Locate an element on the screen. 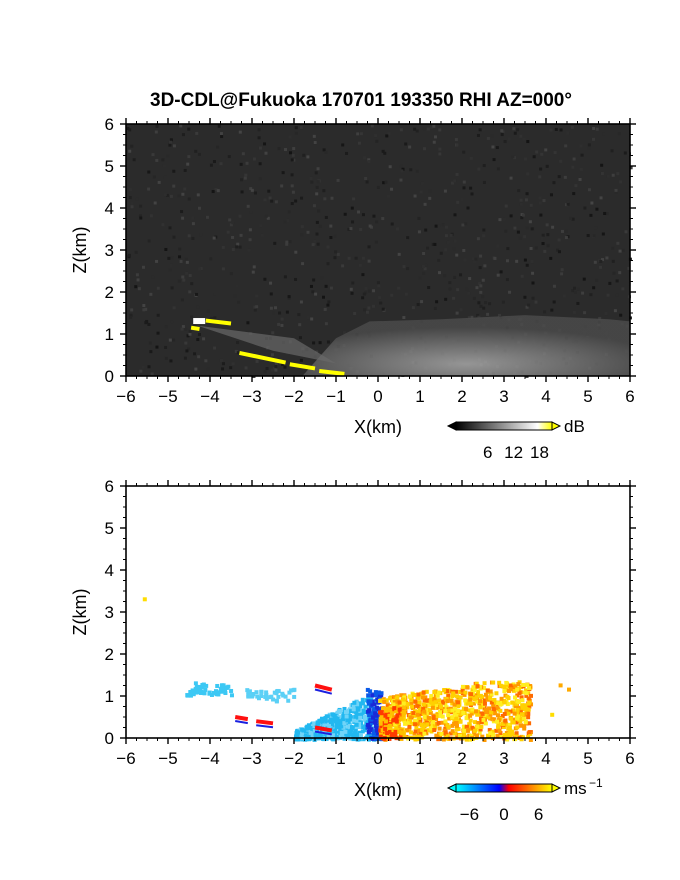 This screenshot has width=680, height=880. y-tick-label: 5 is located at coordinates (109, 528).